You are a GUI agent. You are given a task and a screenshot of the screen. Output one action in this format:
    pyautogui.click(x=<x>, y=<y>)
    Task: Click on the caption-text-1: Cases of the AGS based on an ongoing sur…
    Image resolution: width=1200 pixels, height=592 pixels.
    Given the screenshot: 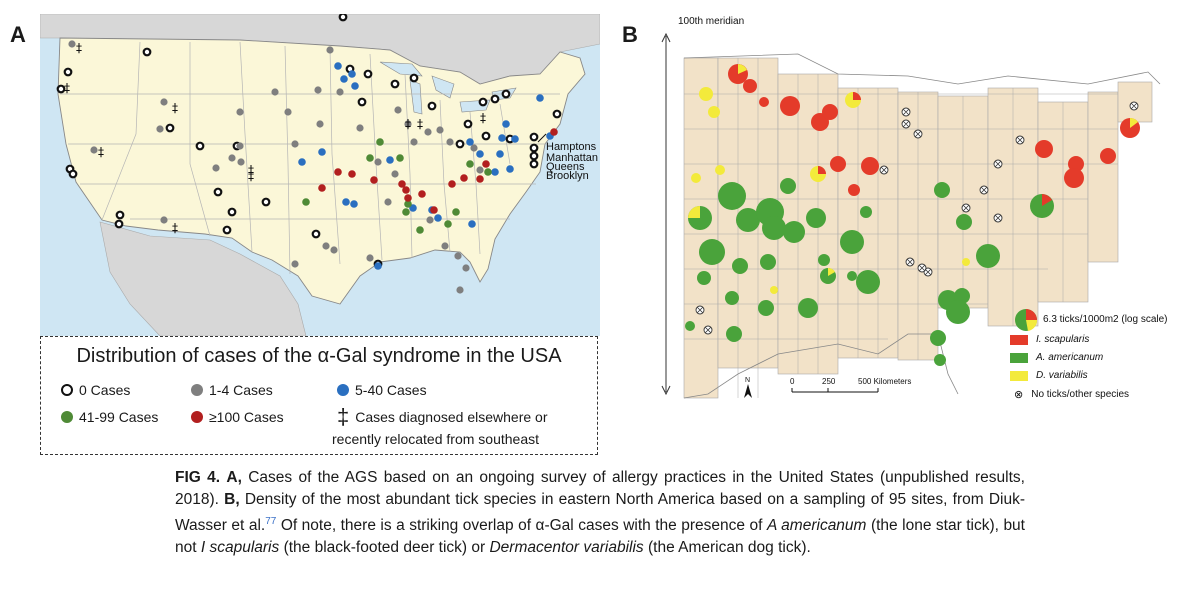 What is the action you would take?
    pyautogui.click(x=600, y=488)
    